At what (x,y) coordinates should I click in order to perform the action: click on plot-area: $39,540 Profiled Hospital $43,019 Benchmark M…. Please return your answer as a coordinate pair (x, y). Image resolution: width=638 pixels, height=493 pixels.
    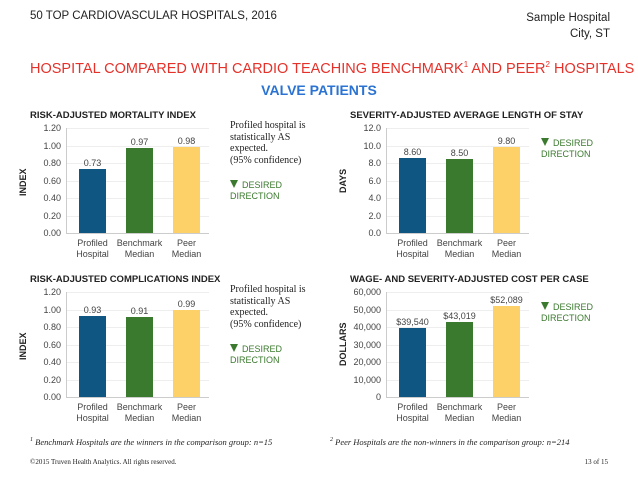
    Looking at the image, I should click on (457, 357).